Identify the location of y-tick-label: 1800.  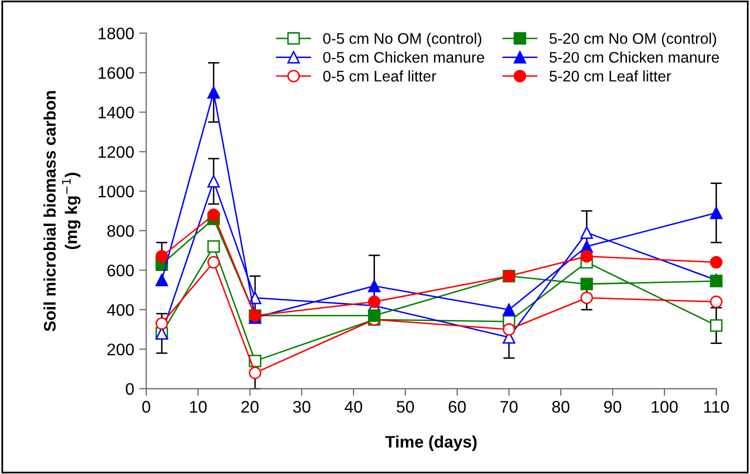
(116, 34).